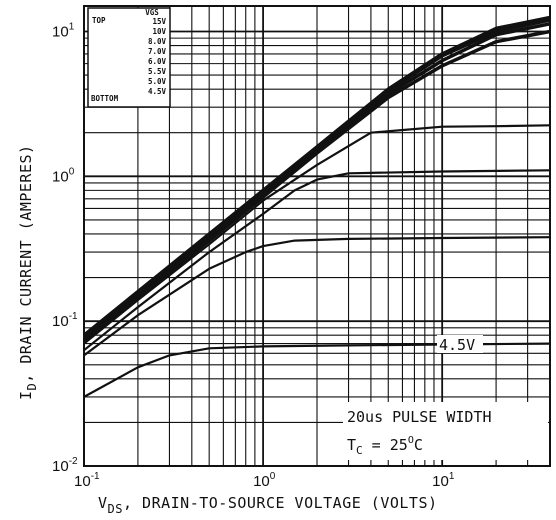 The width and height of the screenshot is (556, 520). What do you see at coordinates (73, 461) in the screenshot?
I see `y-tick-exponent: -2` at bounding box center [73, 461].